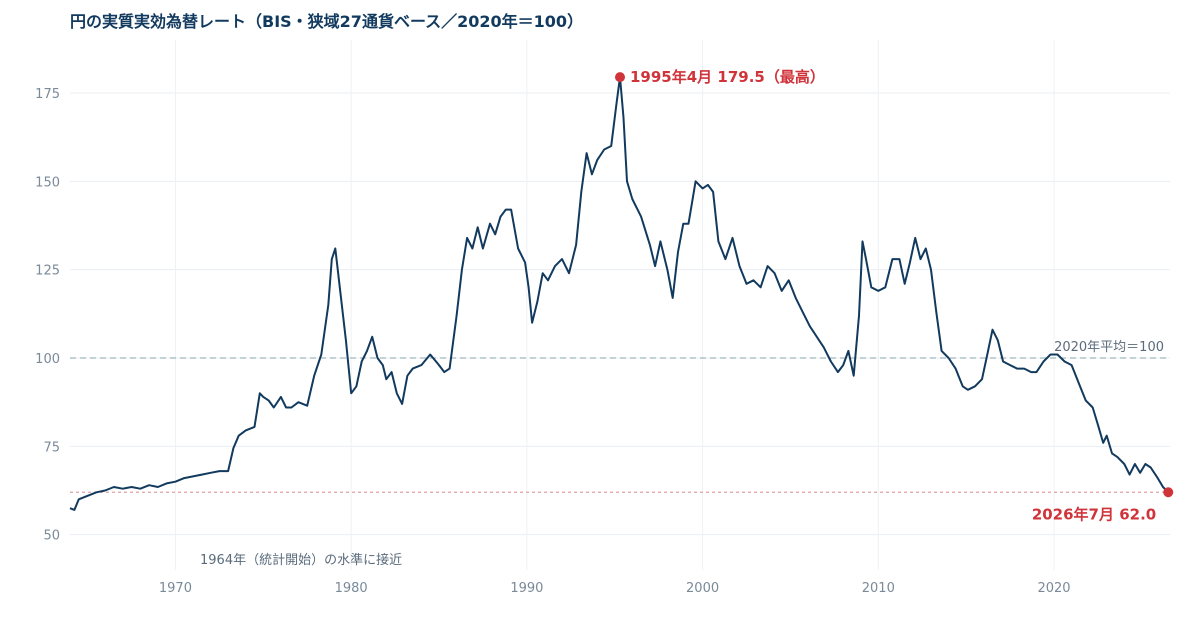  I want to click on chart-title: 円の実質実効為替レート（BIS・狭域27通貨ベース／2020年＝100）, so click(327, 21).